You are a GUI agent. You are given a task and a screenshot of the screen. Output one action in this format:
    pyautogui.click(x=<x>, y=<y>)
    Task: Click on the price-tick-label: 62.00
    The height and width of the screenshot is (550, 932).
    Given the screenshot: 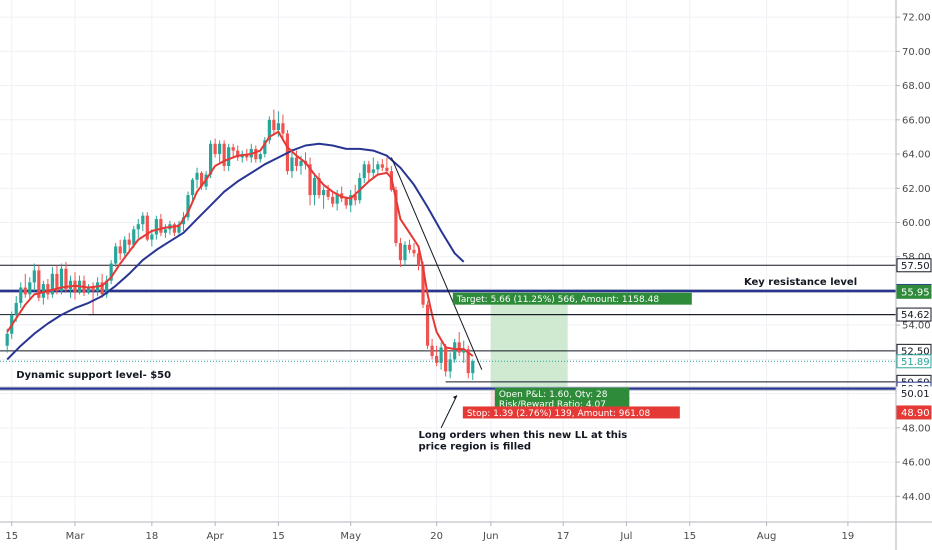 What is the action you would take?
    pyautogui.click(x=916, y=189)
    